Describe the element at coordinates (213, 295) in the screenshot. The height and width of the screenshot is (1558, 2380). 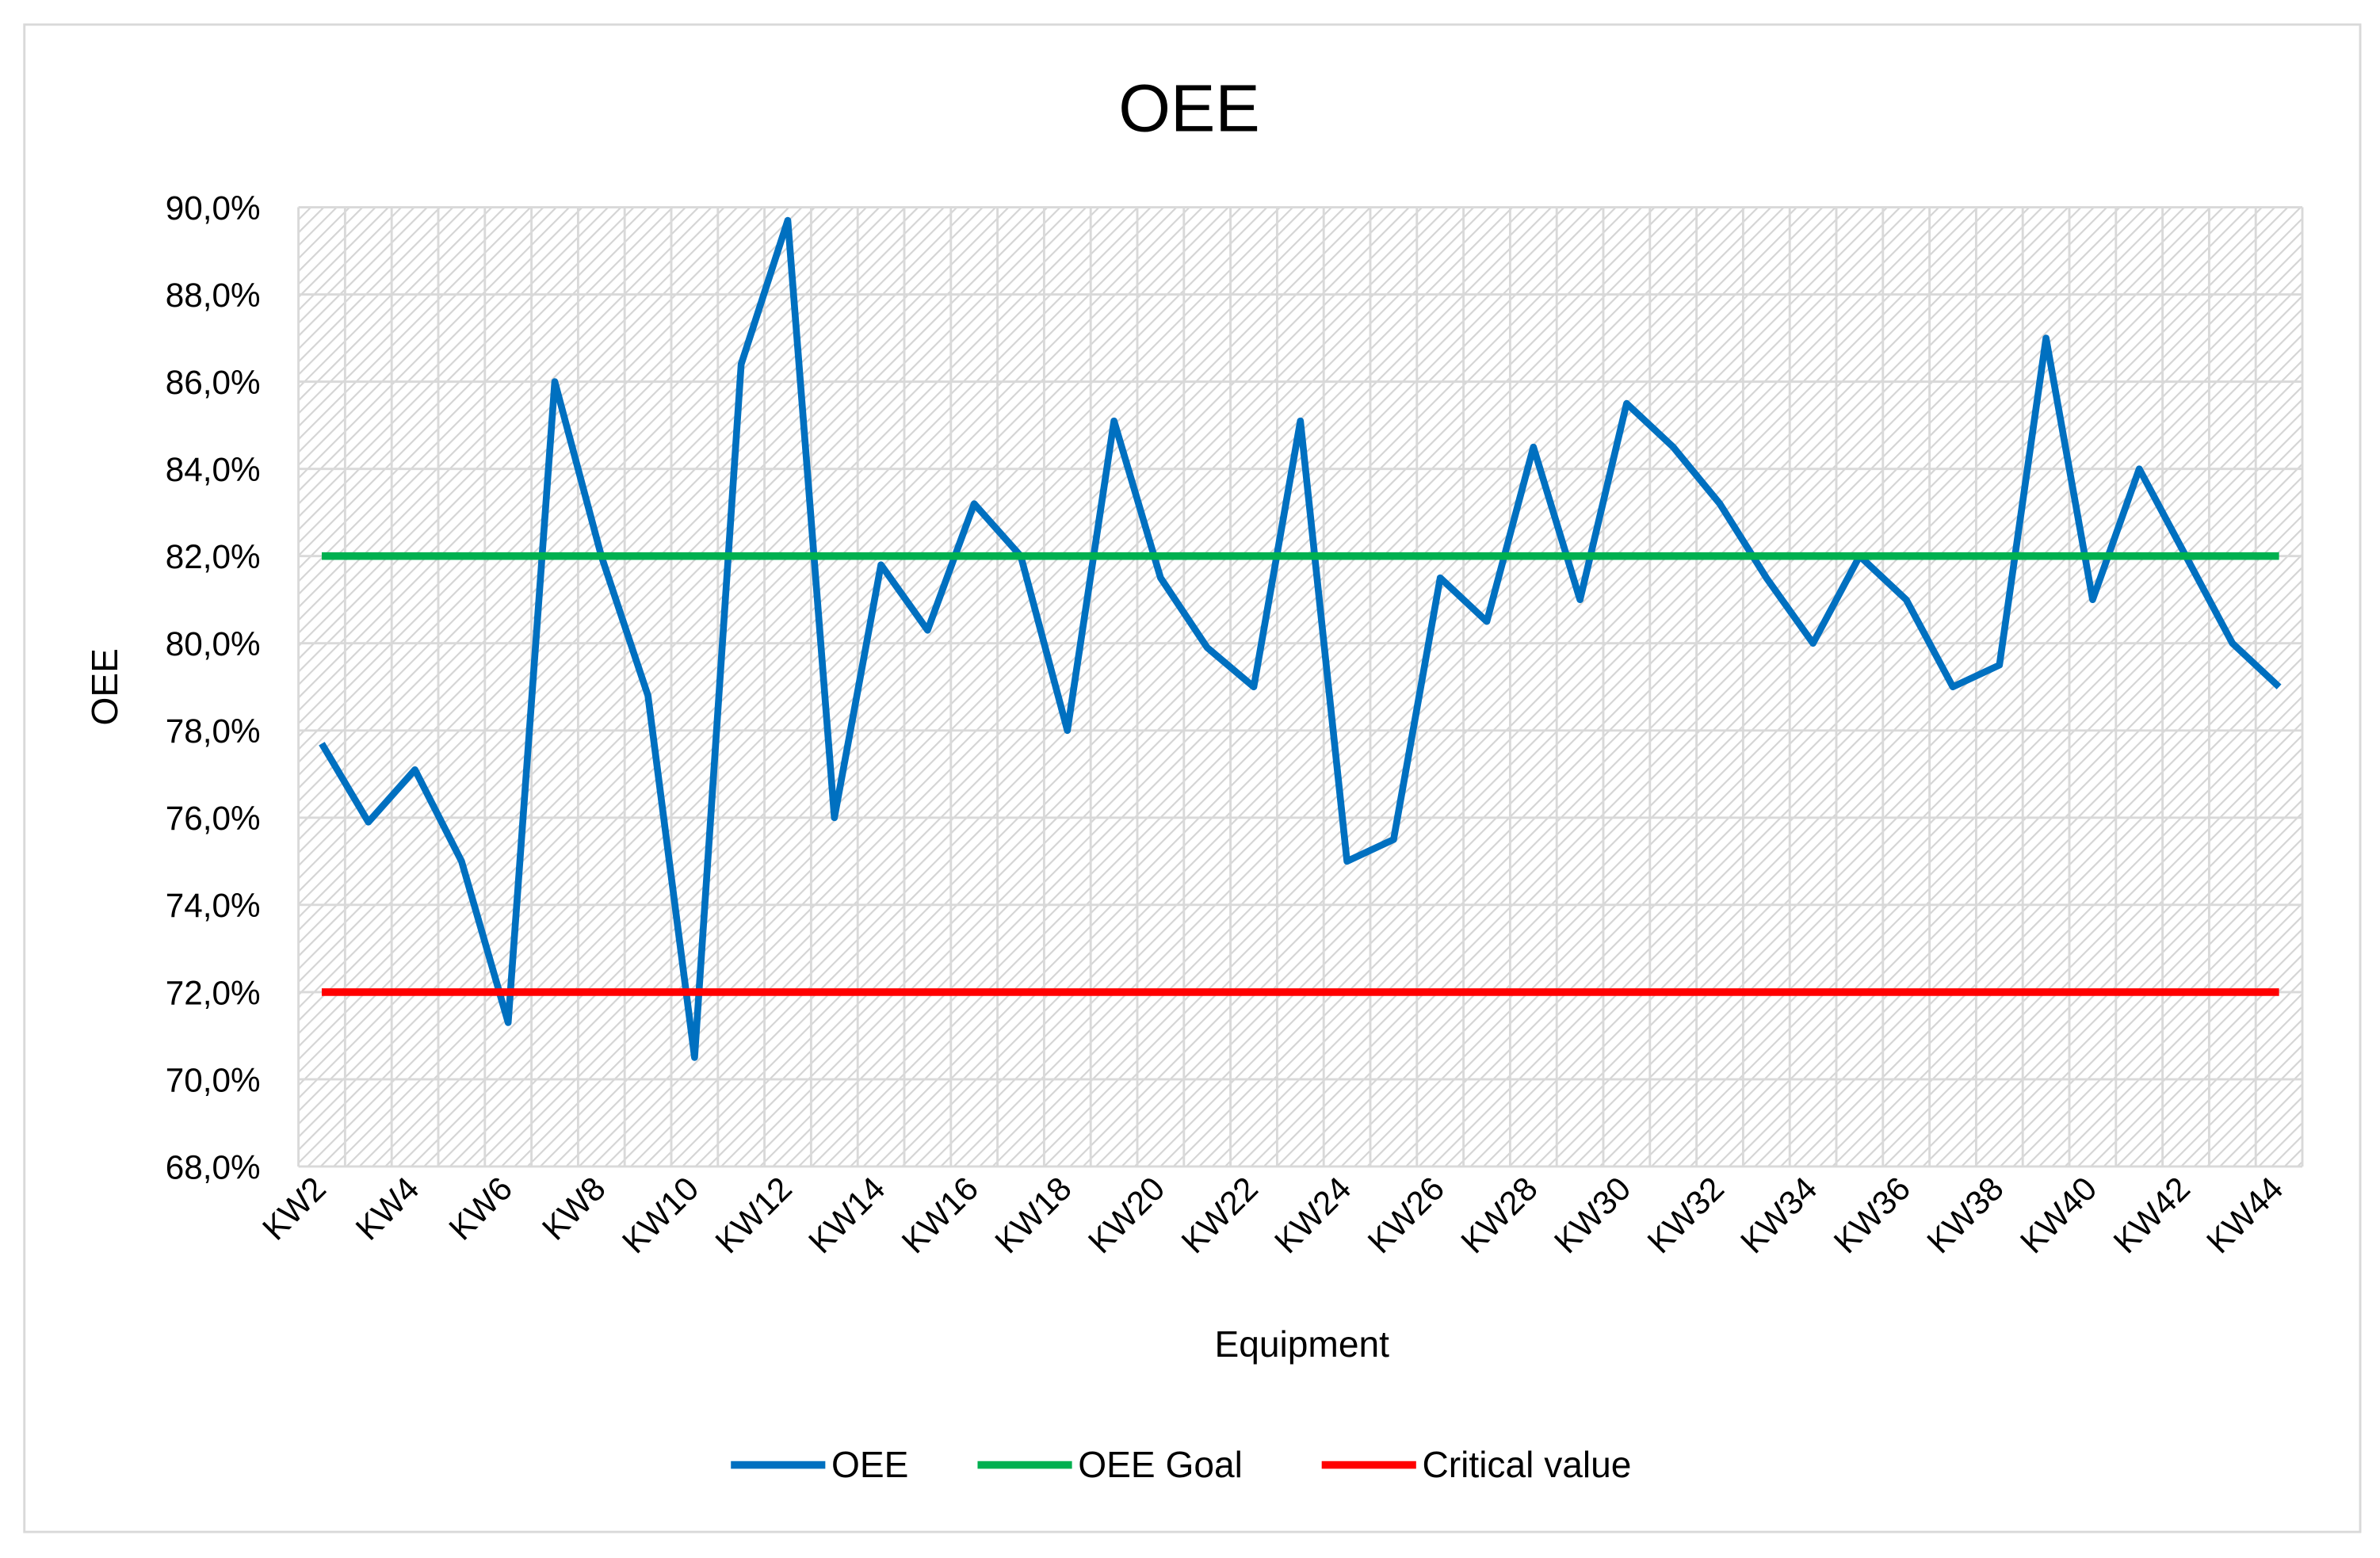
I see `y-tick-label: 88,0%` at that location.